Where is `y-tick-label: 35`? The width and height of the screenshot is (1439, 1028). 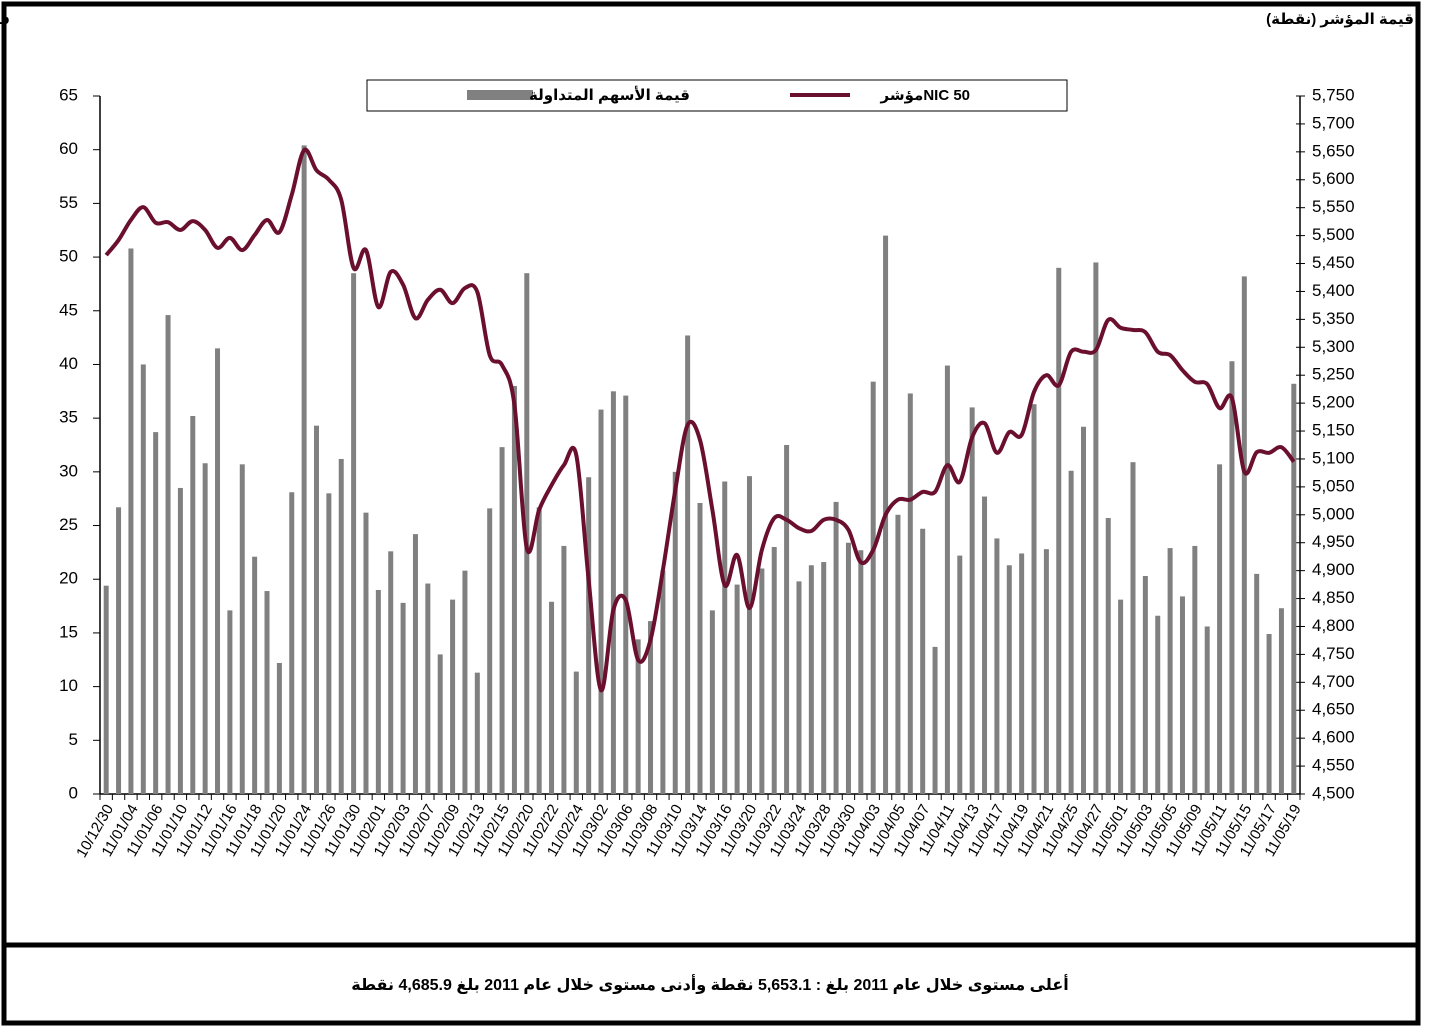 y-tick-label: 35 is located at coordinates (68, 417).